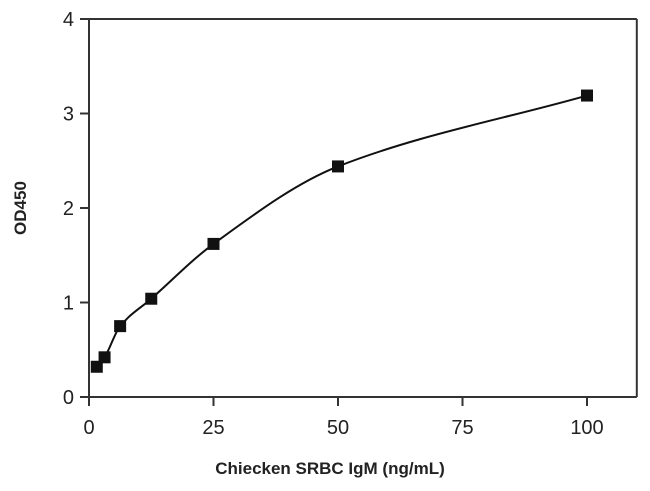  What do you see at coordinates (586, 428) in the screenshot?
I see `x-tick-label: 100` at bounding box center [586, 428].